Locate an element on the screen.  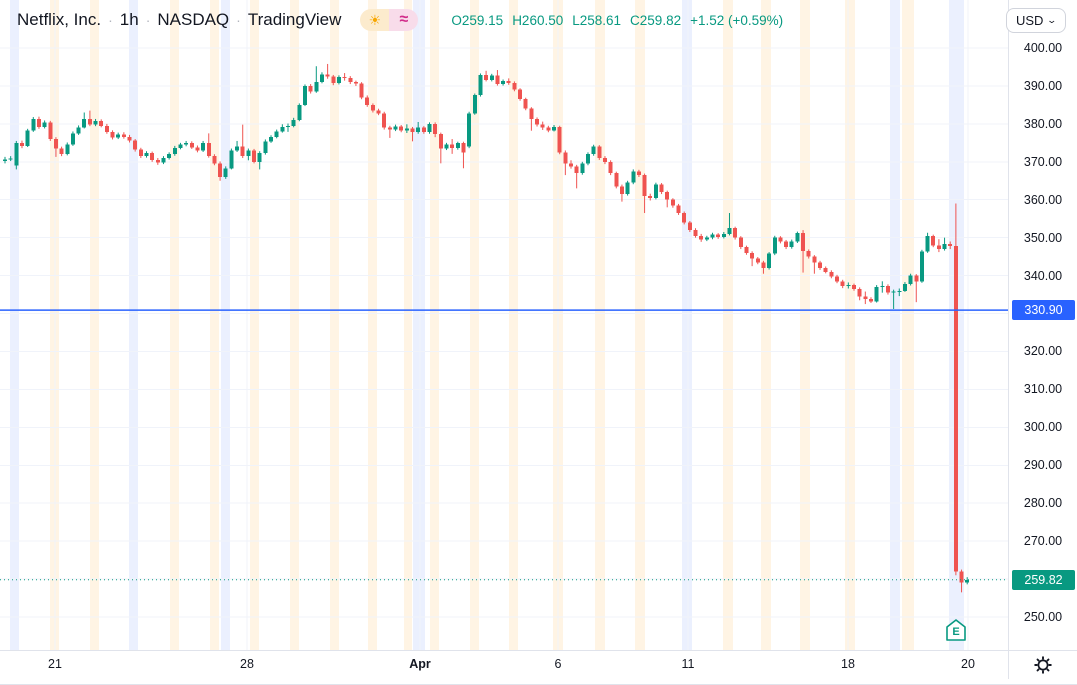
interval-label: 1h is located at coordinates (129, 19).